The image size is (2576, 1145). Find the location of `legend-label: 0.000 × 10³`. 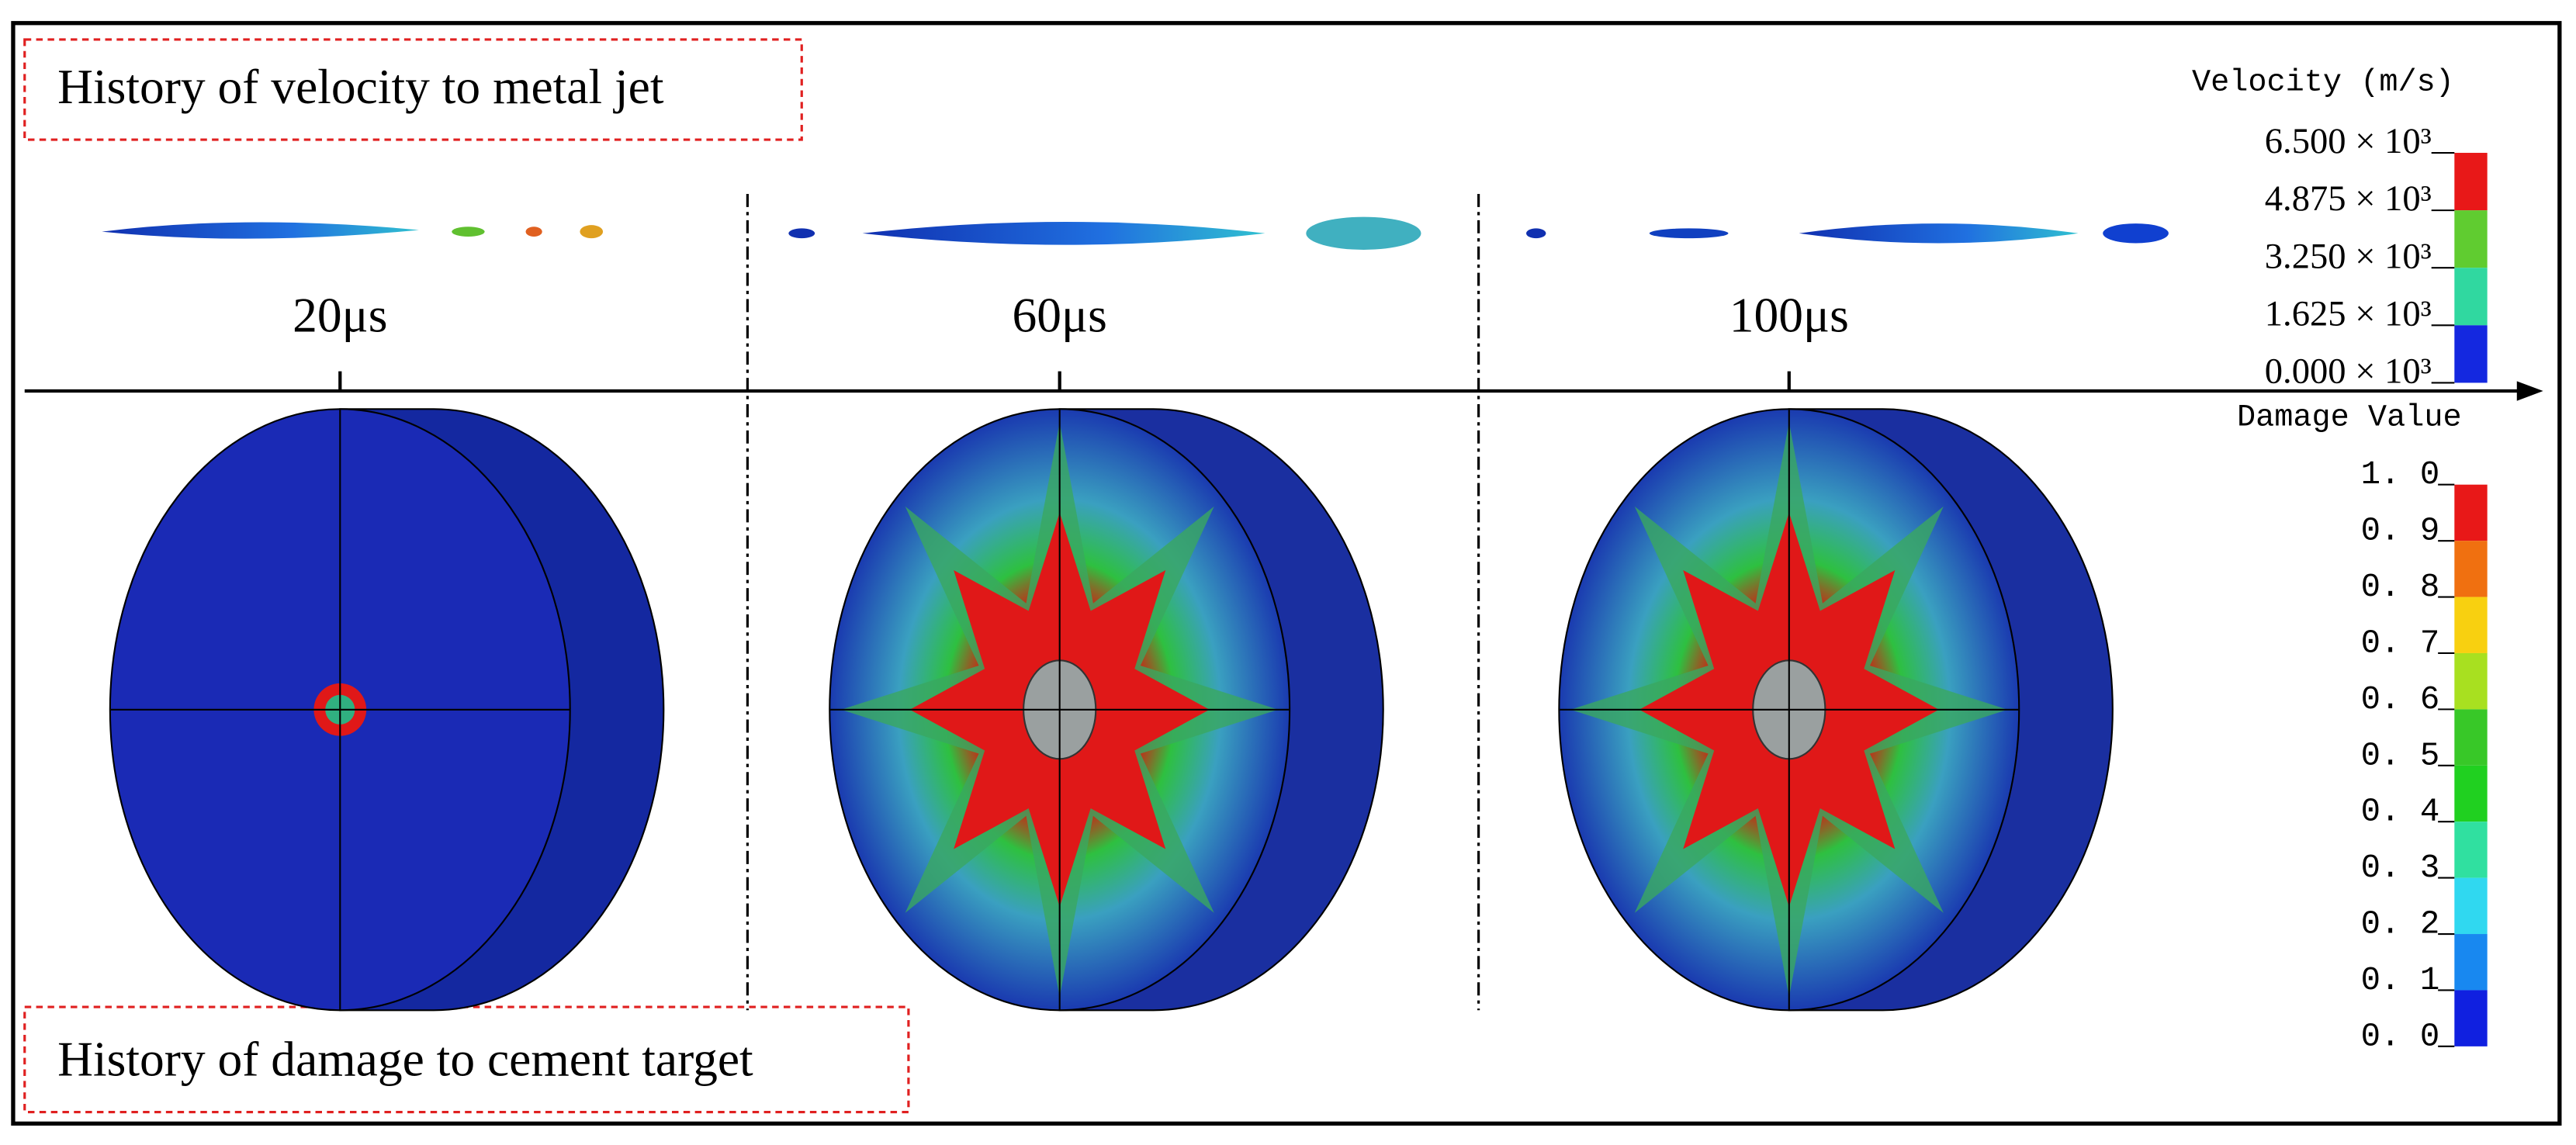

legend-label: 0.000 × 10³ is located at coordinates (2348, 371).